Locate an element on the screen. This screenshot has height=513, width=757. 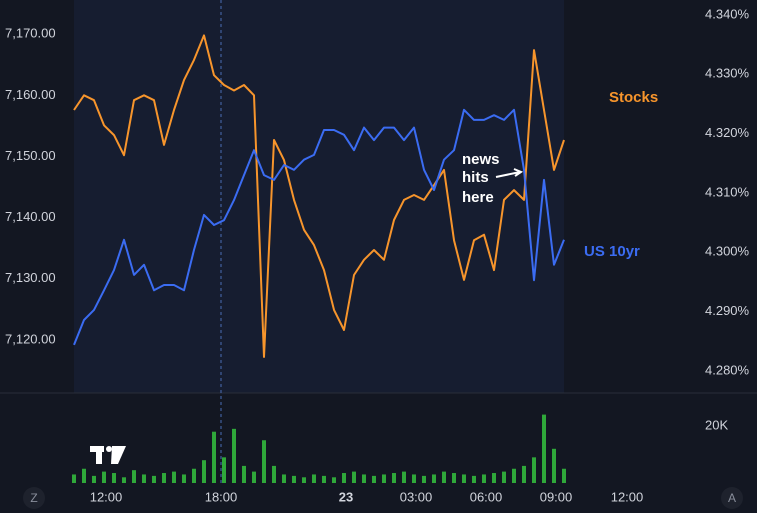
y-tick-label: 7,140.00 is located at coordinates (30, 216).